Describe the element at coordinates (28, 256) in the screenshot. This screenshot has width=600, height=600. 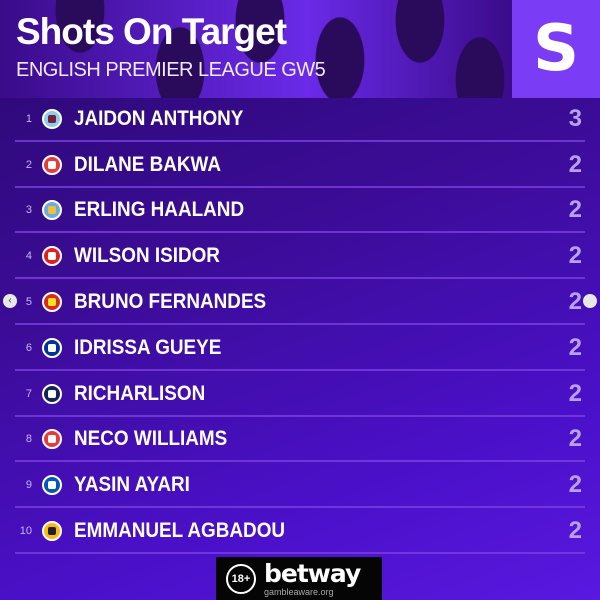
I see `rank: 4` at that location.